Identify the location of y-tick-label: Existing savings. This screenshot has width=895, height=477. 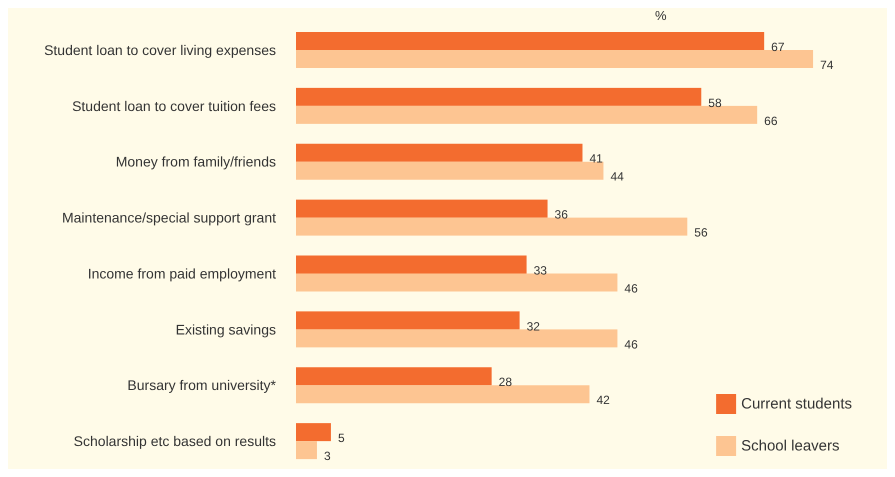
(226, 329).